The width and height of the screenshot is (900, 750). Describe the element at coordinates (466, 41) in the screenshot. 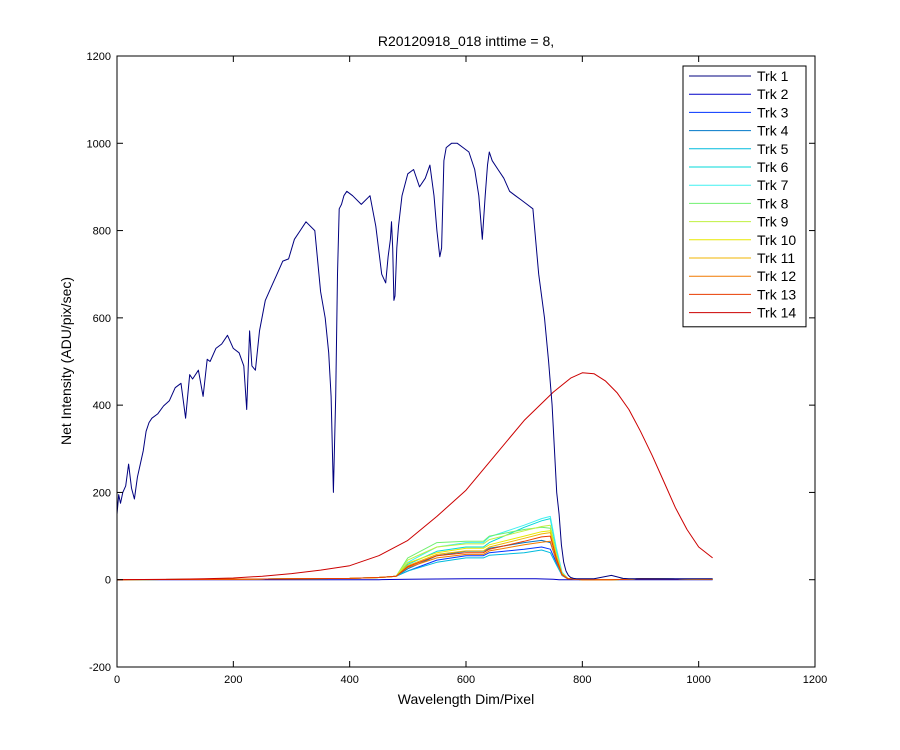

I see `chart-title: R20120918_018 inttime = 8,` at that location.